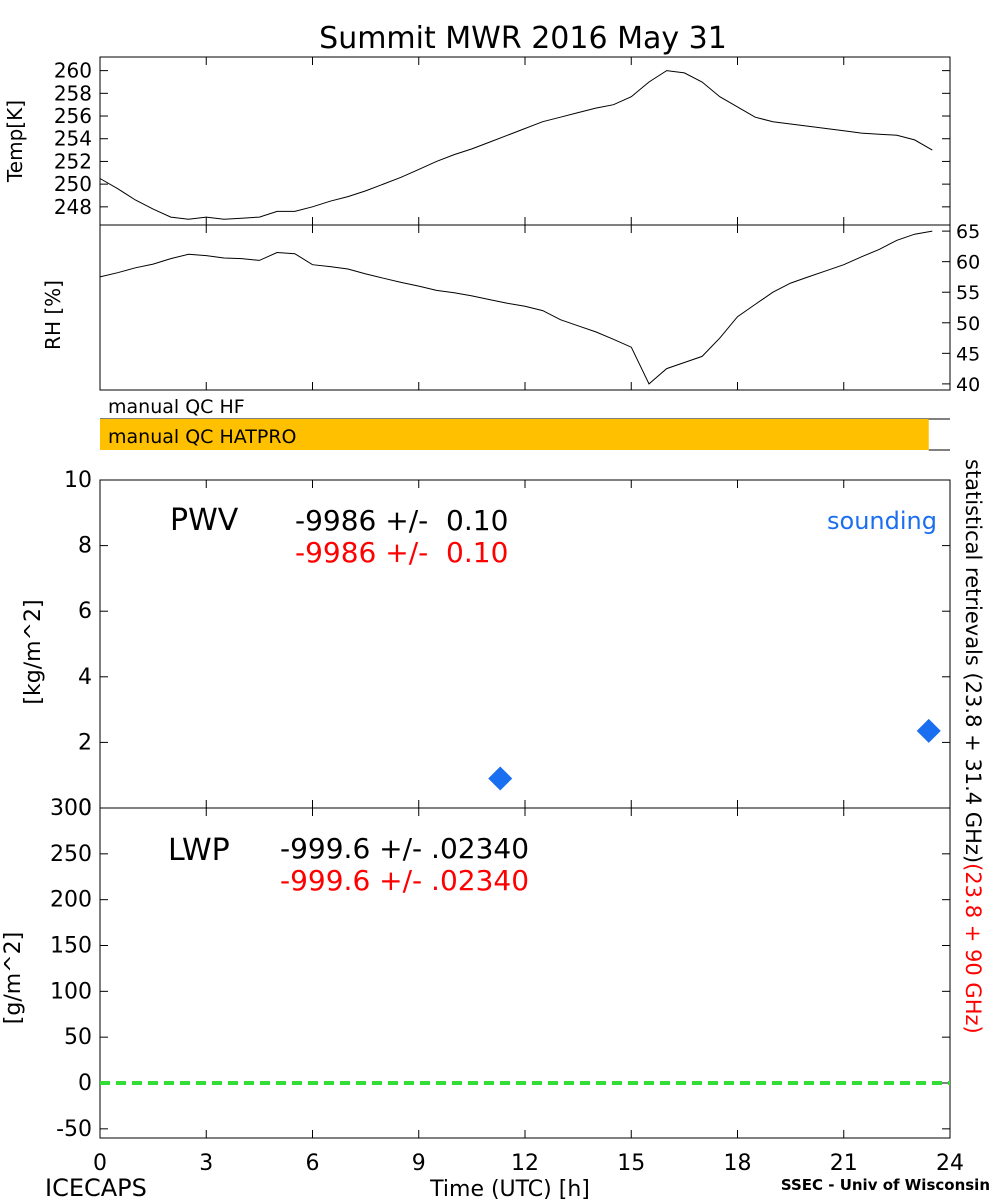  What do you see at coordinates (885, 1185) in the screenshot?
I see `footer-right: SSEC - Univ of Wisconsin` at bounding box center [885, 1185].